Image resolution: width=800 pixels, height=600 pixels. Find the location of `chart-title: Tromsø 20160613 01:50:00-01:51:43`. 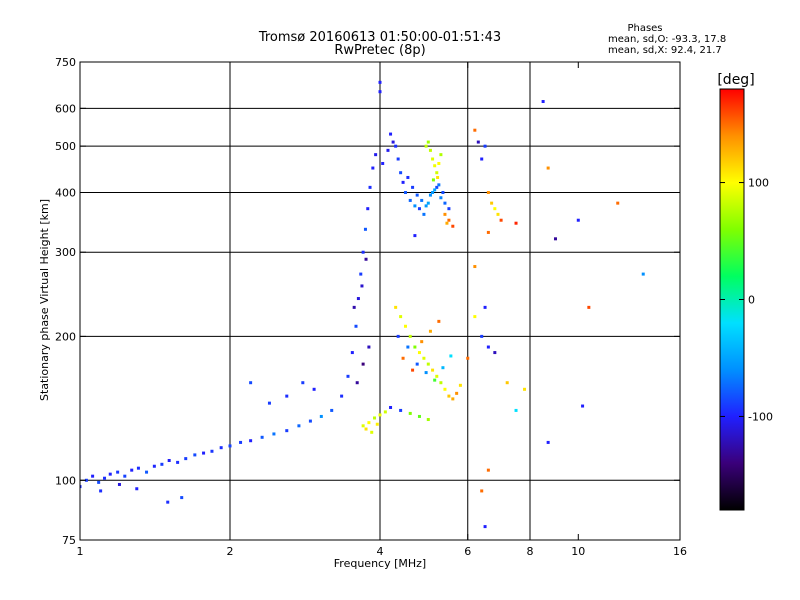

chart-title: Tromsø 20160613 01:50:00-01:51:43 is located at coordinates (379, 37).